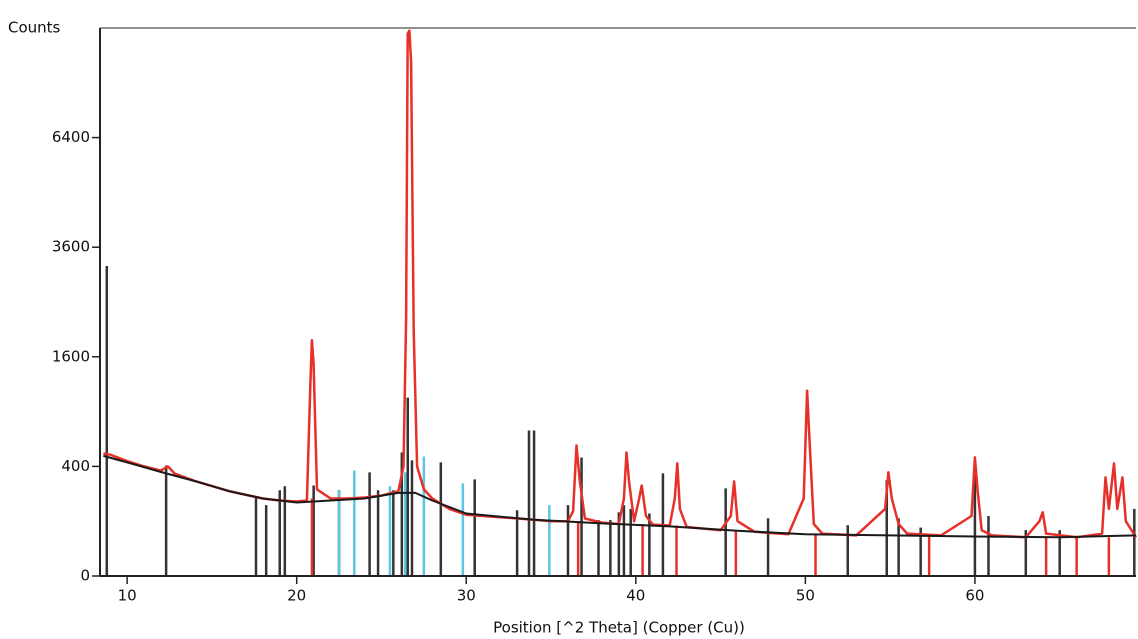 This screenshot has height=639, width=1138. Describe the element at coordinates (296, 596) in the screenshot. I see `x-tick-label: 20` at that location.